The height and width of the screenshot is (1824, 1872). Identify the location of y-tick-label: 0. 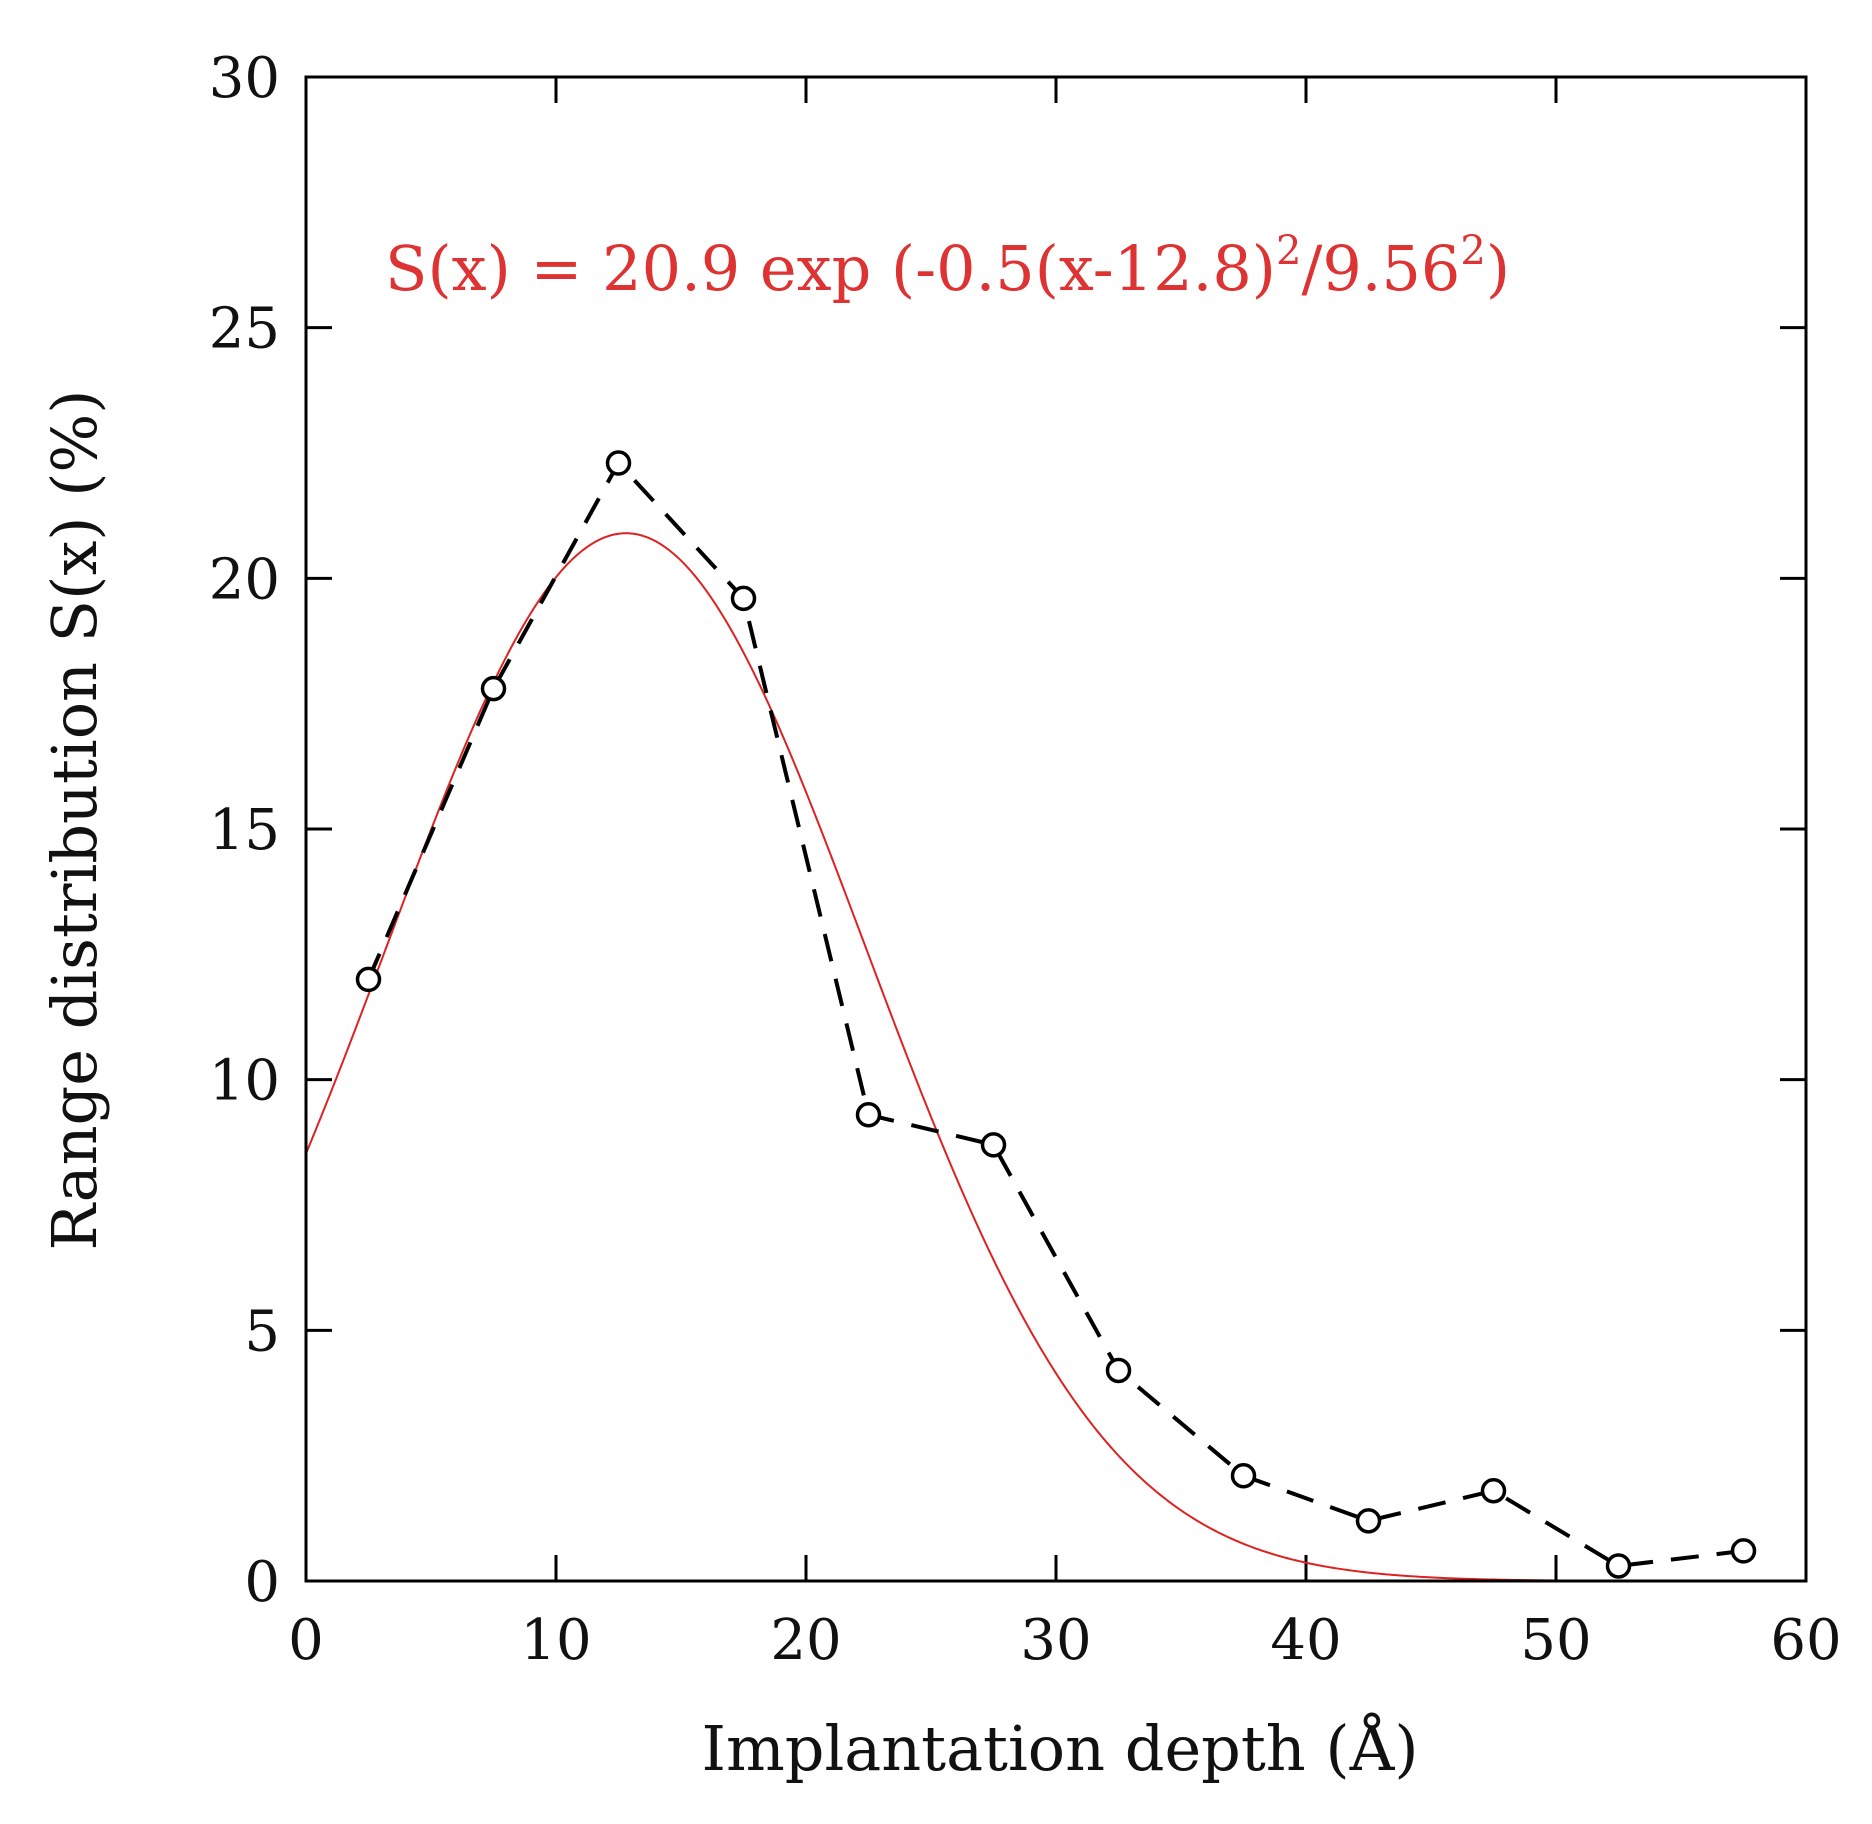
(262, 1582).